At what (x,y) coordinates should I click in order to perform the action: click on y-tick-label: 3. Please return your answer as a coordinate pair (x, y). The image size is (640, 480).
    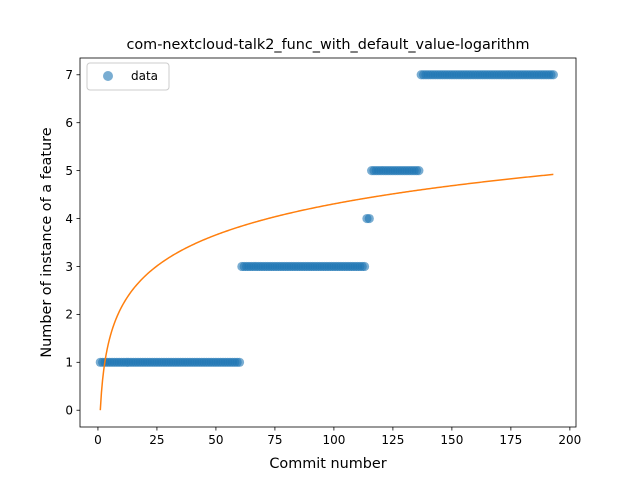
    Looking at the image, I should click on (69, 267).